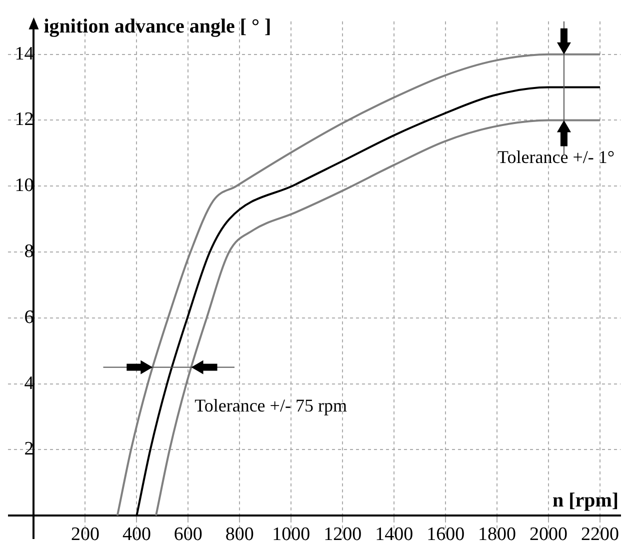 This screenshot has width=629, height=560. What do you see at coordinates (24, 119) in the screenshot?
I see `y-tick-label: 12` at bounding box center [24, 119].